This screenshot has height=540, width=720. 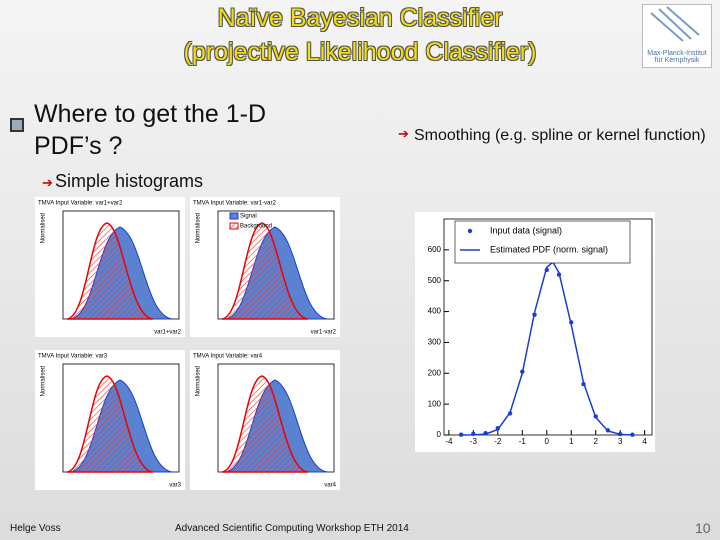 I want to click on legend-label: Background, so click(x=256, y=227).